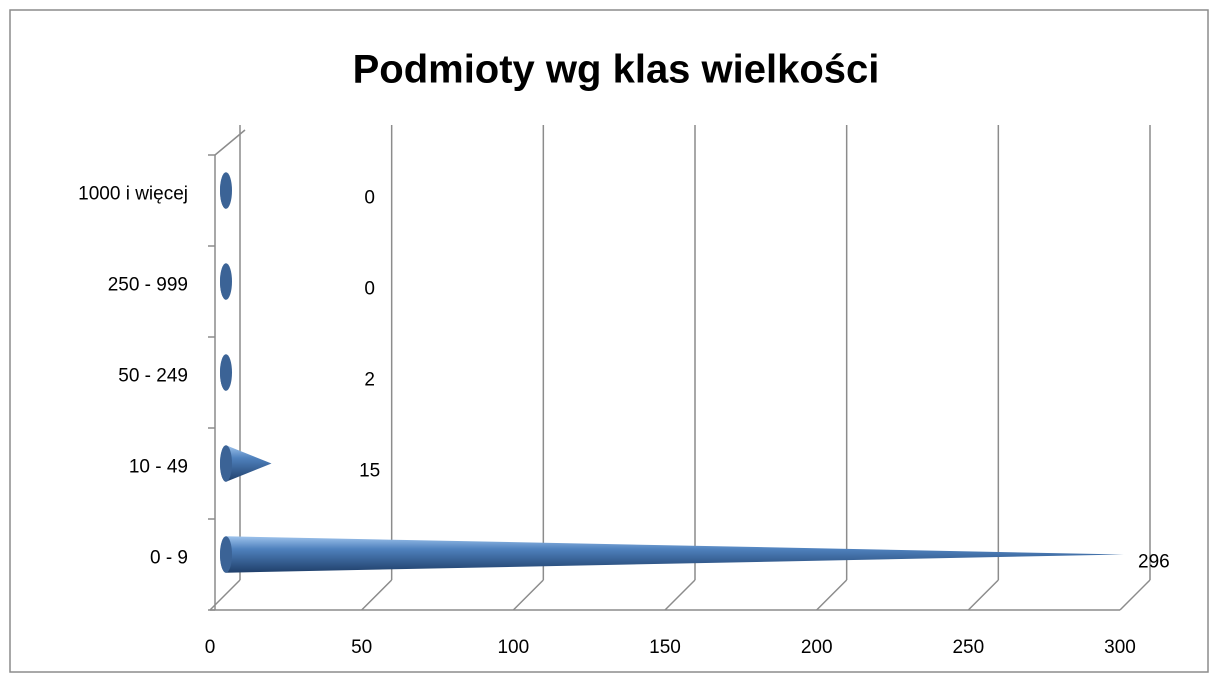 The image size is (1211, 674). What do you see at coordinates (1154, 562) in the screenshot?
I see `data-label: 296` at bounding box center [1154, 562].